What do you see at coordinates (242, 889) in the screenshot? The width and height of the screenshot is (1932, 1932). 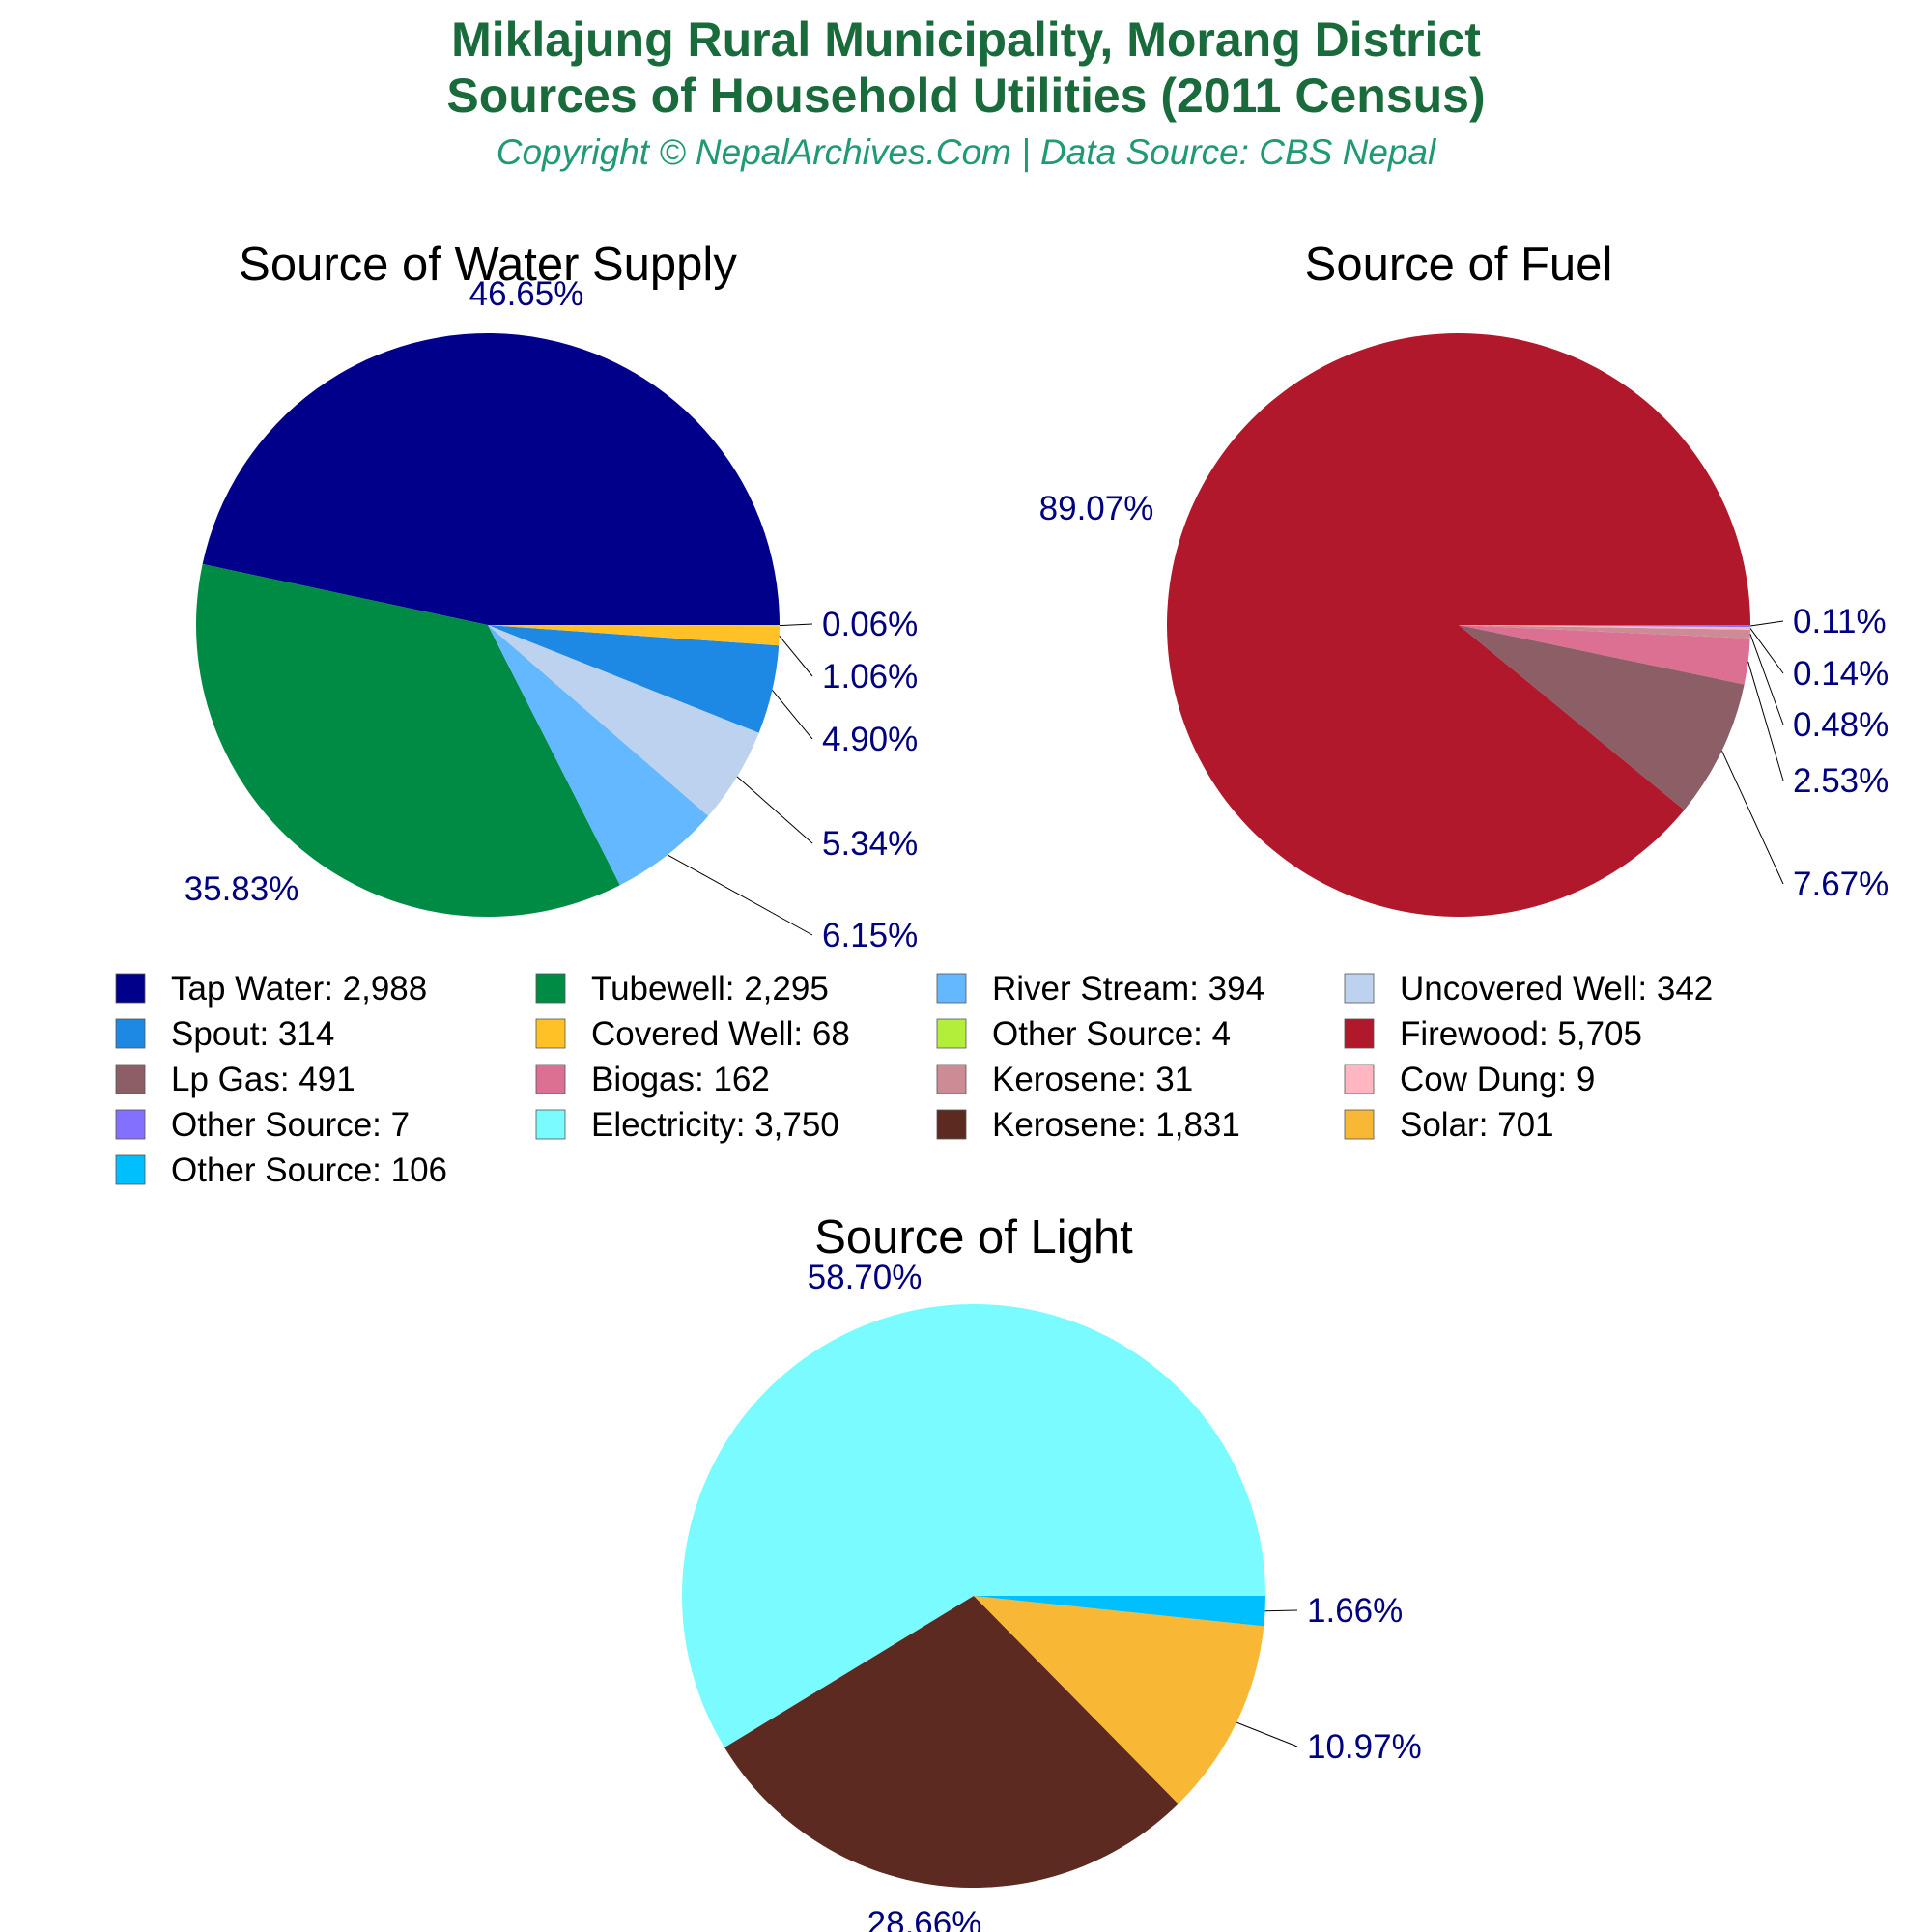 I see `pie-0-label-1: 35.83%` at bounding box center [242, 889].